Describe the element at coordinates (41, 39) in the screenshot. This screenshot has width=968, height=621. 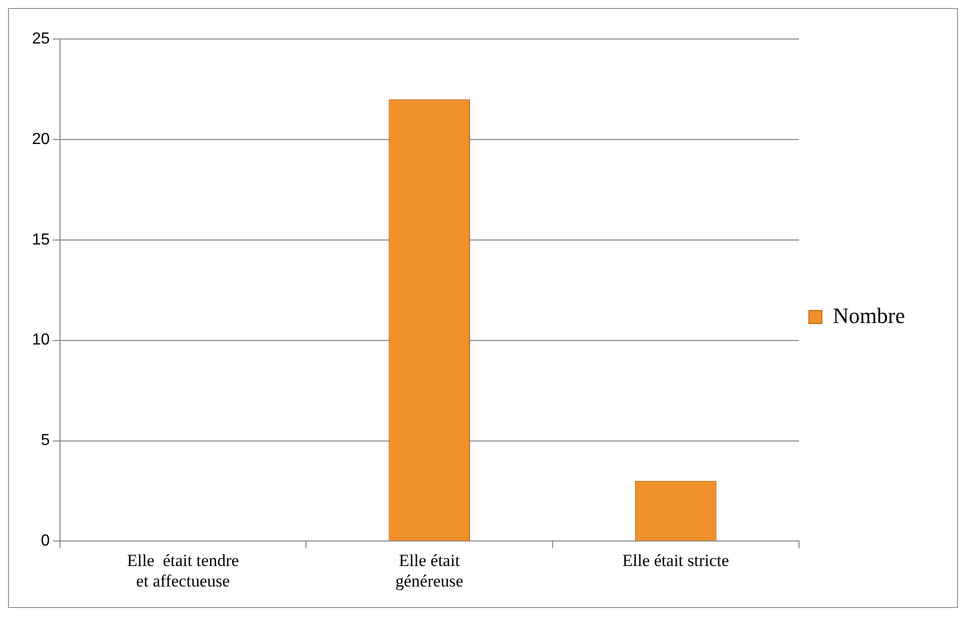
I see `y-tick-label: 25` at that location.